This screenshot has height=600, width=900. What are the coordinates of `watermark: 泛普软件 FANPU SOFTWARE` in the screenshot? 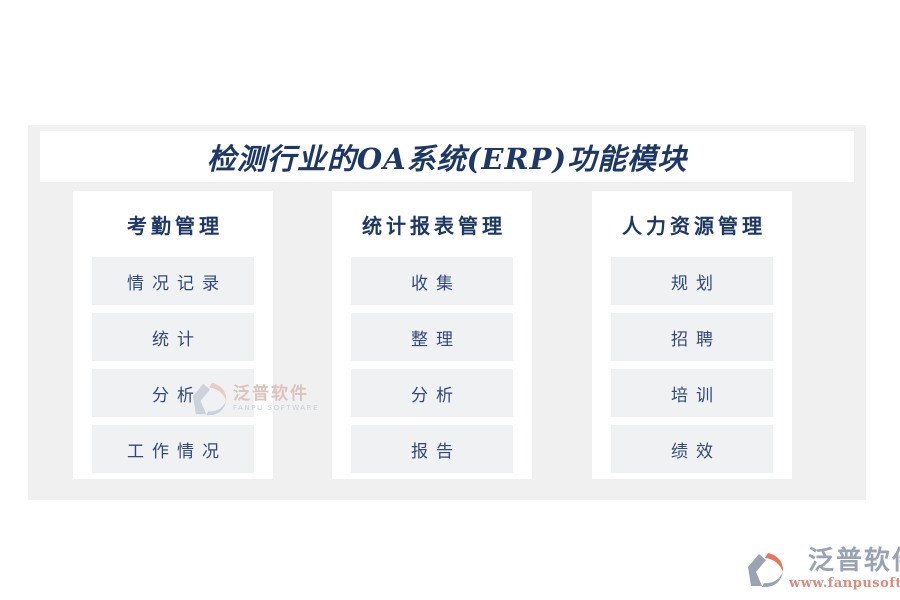 It's located at (255, 399).